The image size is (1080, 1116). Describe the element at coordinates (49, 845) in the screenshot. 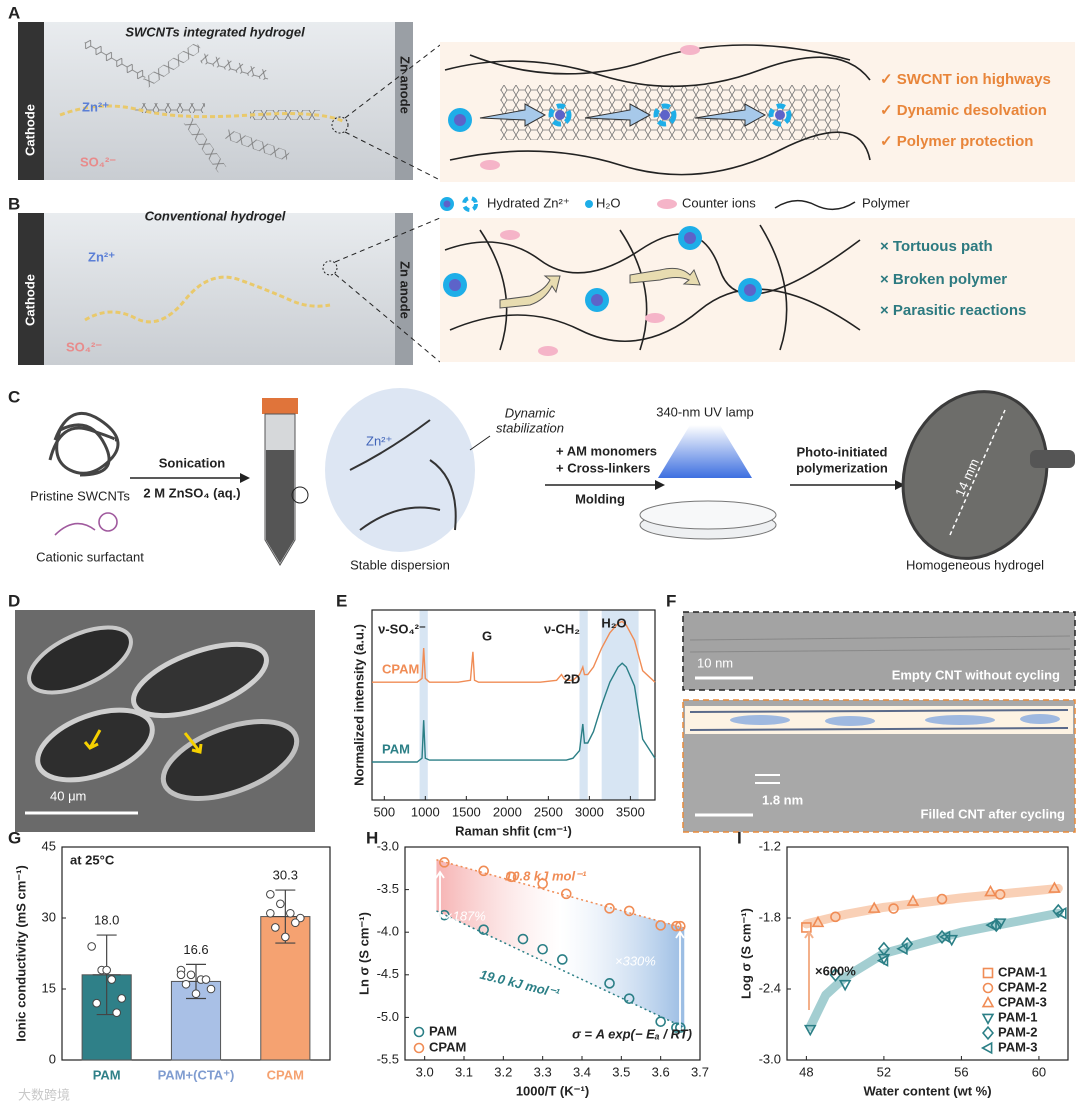

I see `y-tick-label: 45` at that location.